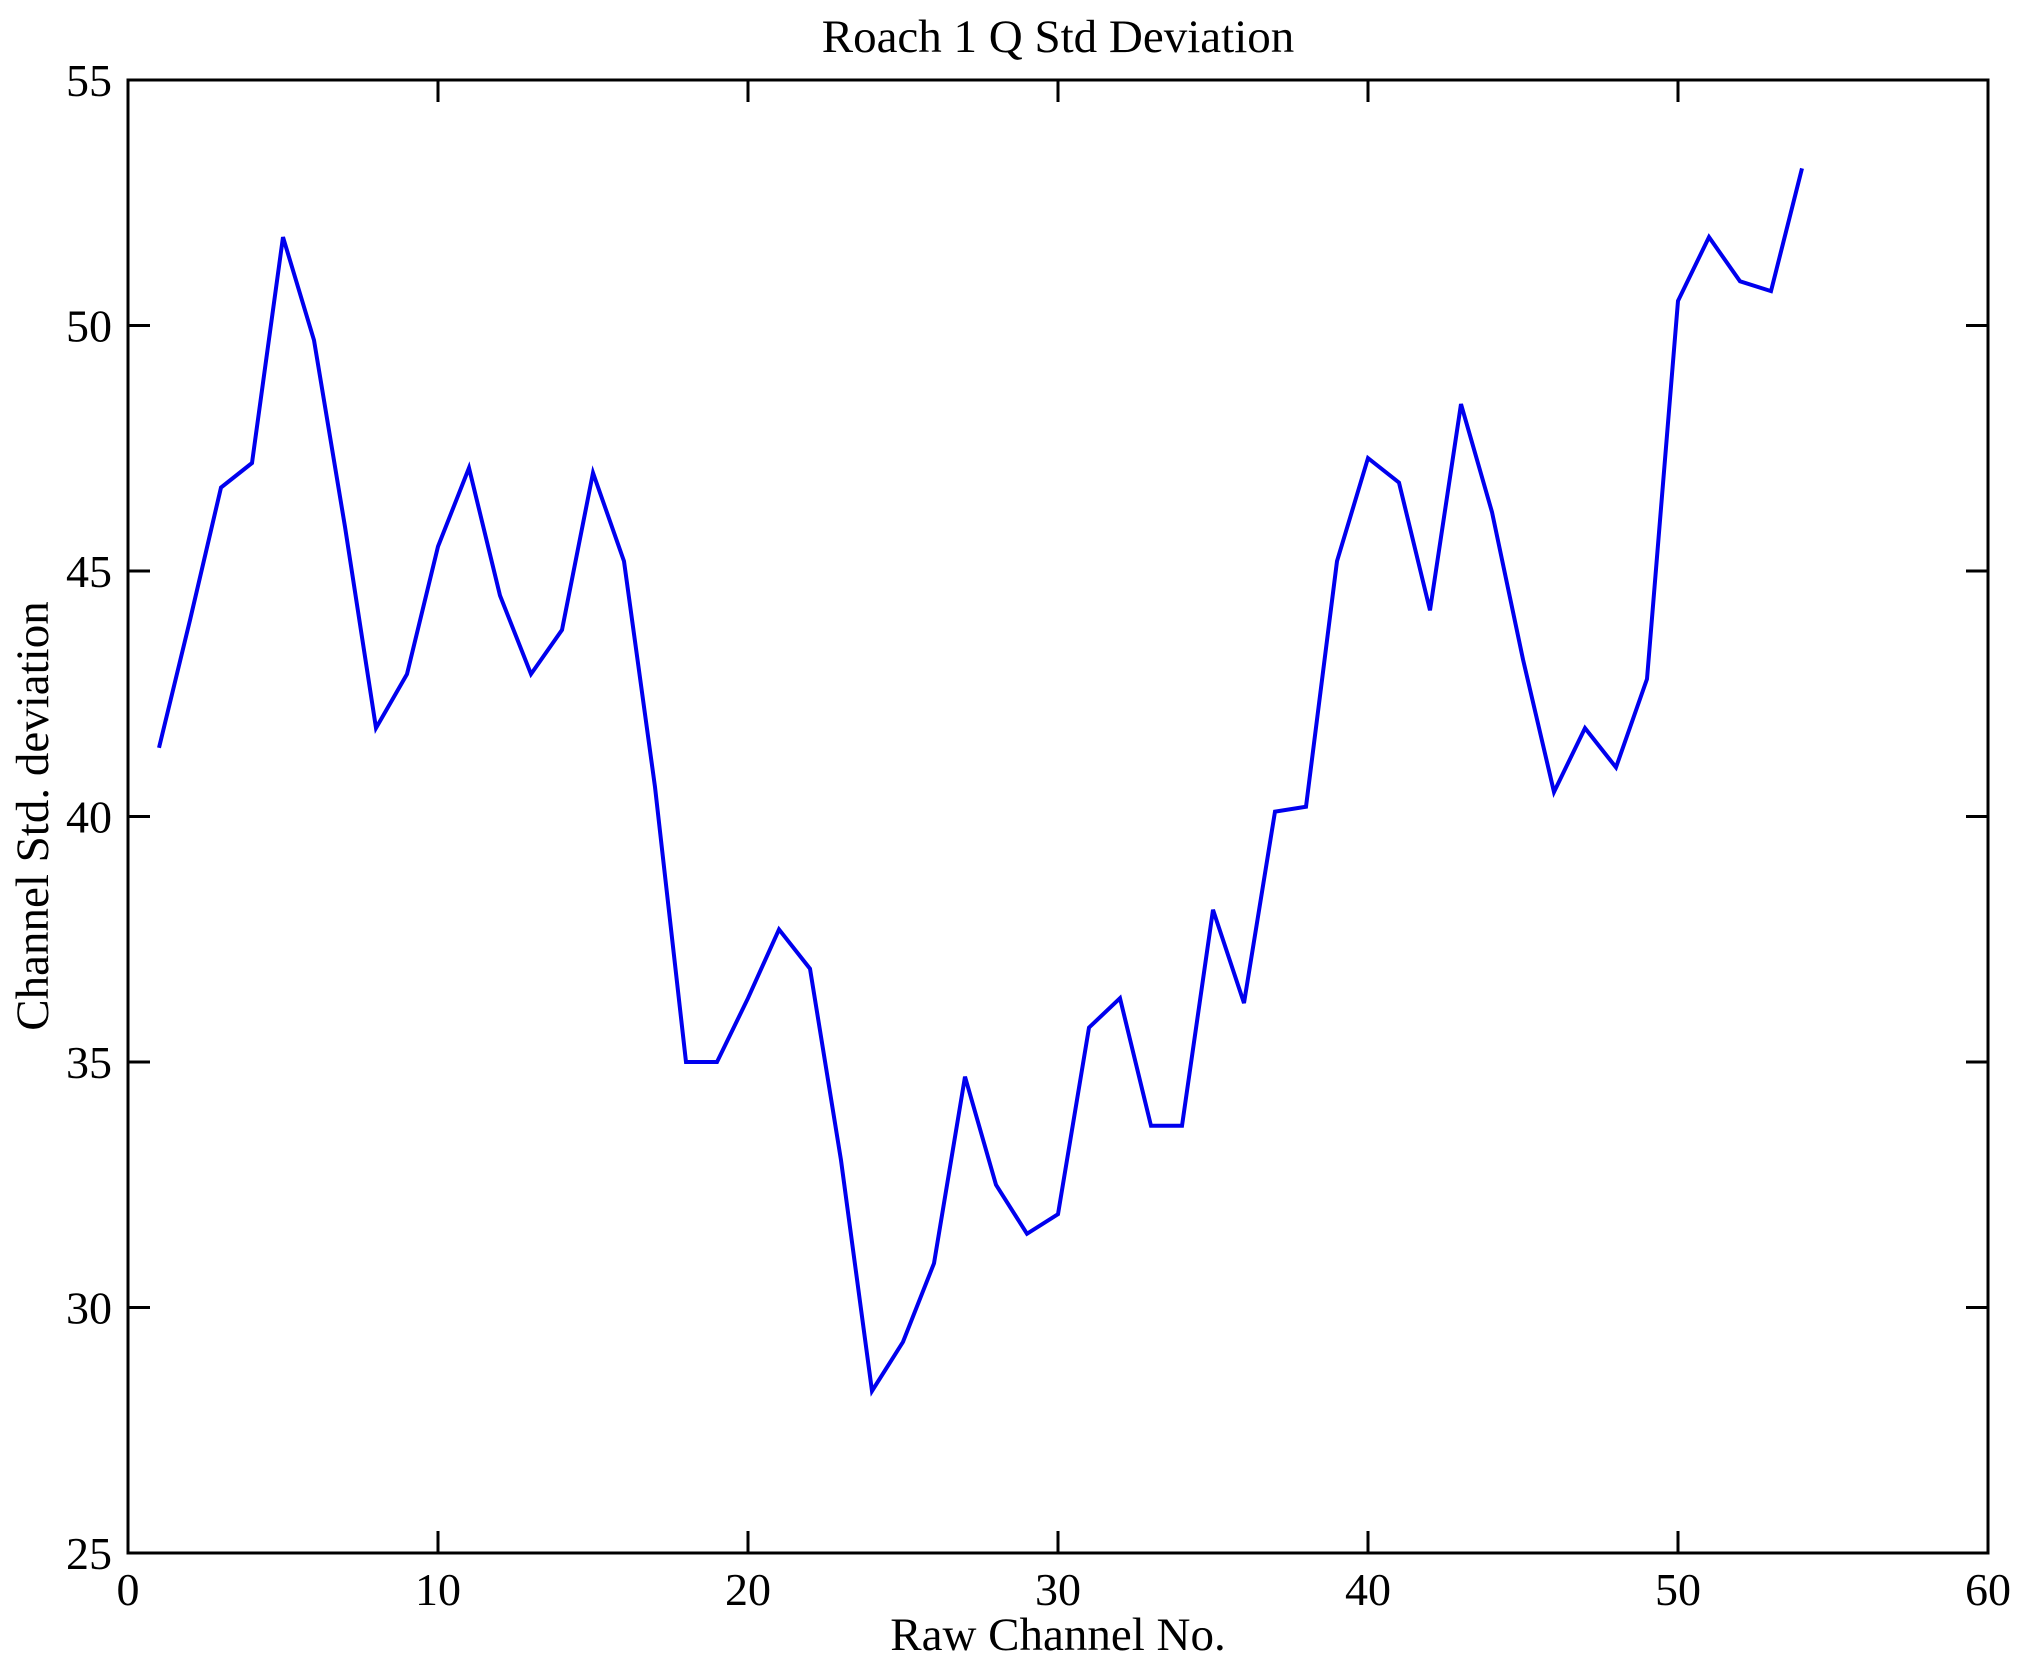 Image resolution: width=2025 pixels, height=1671 pixels. Describe the element at coordinates (89, 1062) in the screenshot. I see `y-tick-label: 35` at that location.